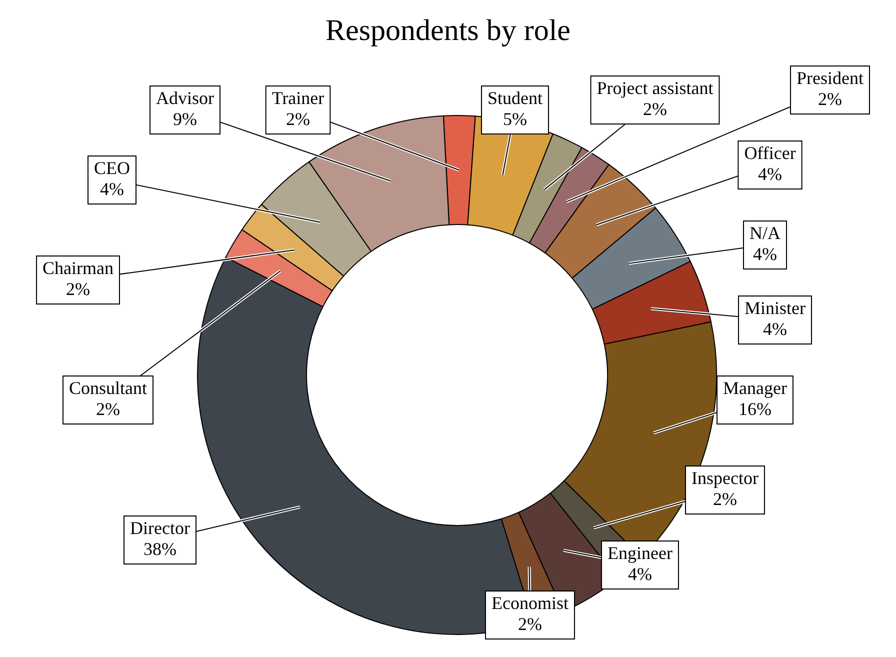 Image resolution: width=896 pixels, height=657 pixels. What do you see at coordinates (160, 528) in the screenshot?
I see `slice-label: Director` at bounding box center [160, 528].